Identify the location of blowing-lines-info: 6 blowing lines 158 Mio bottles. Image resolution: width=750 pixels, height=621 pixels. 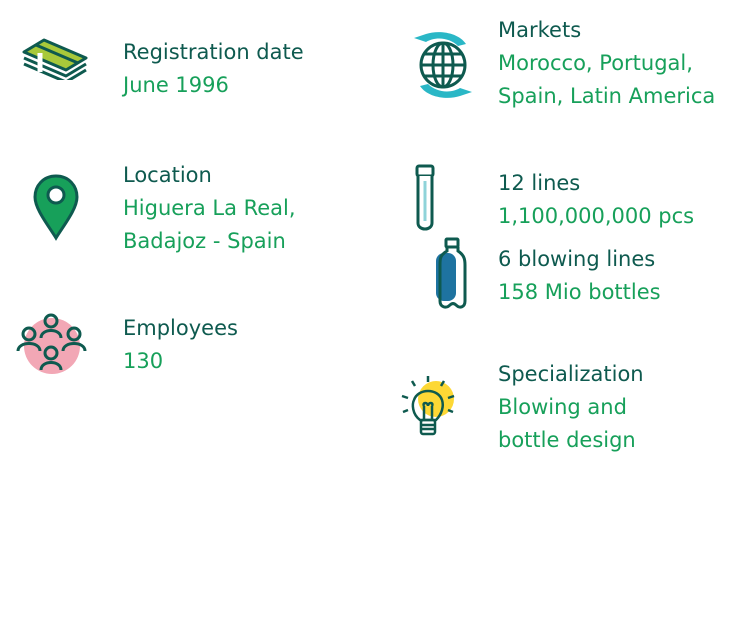
(579, 276).